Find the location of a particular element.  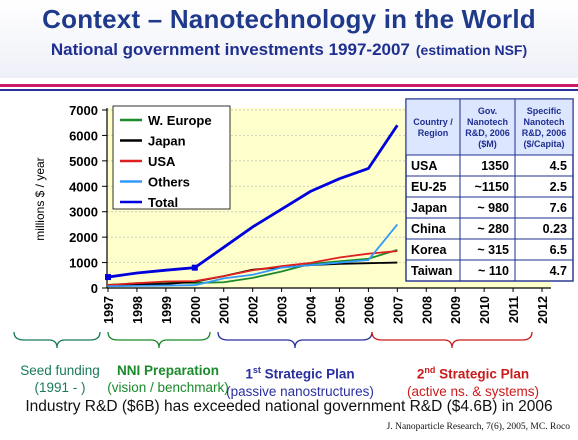

y-tick-label: 2000 is located at coordinates (83, 237).